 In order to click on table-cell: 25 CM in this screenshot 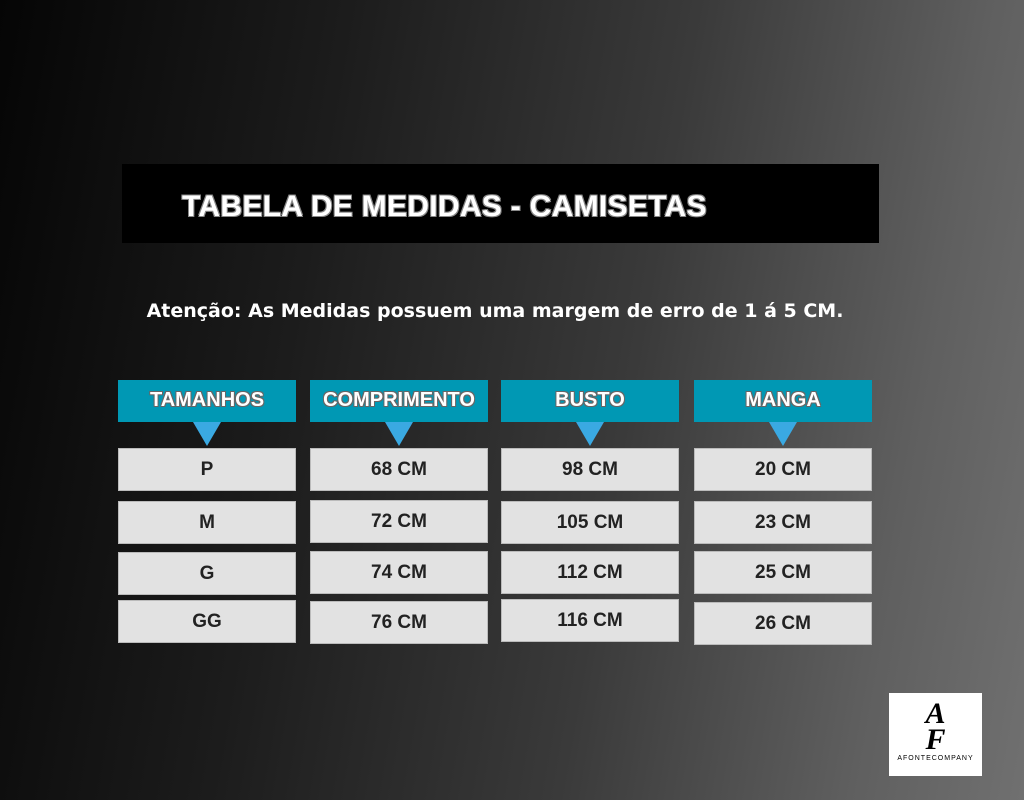, I will do `click(783, 572)`.